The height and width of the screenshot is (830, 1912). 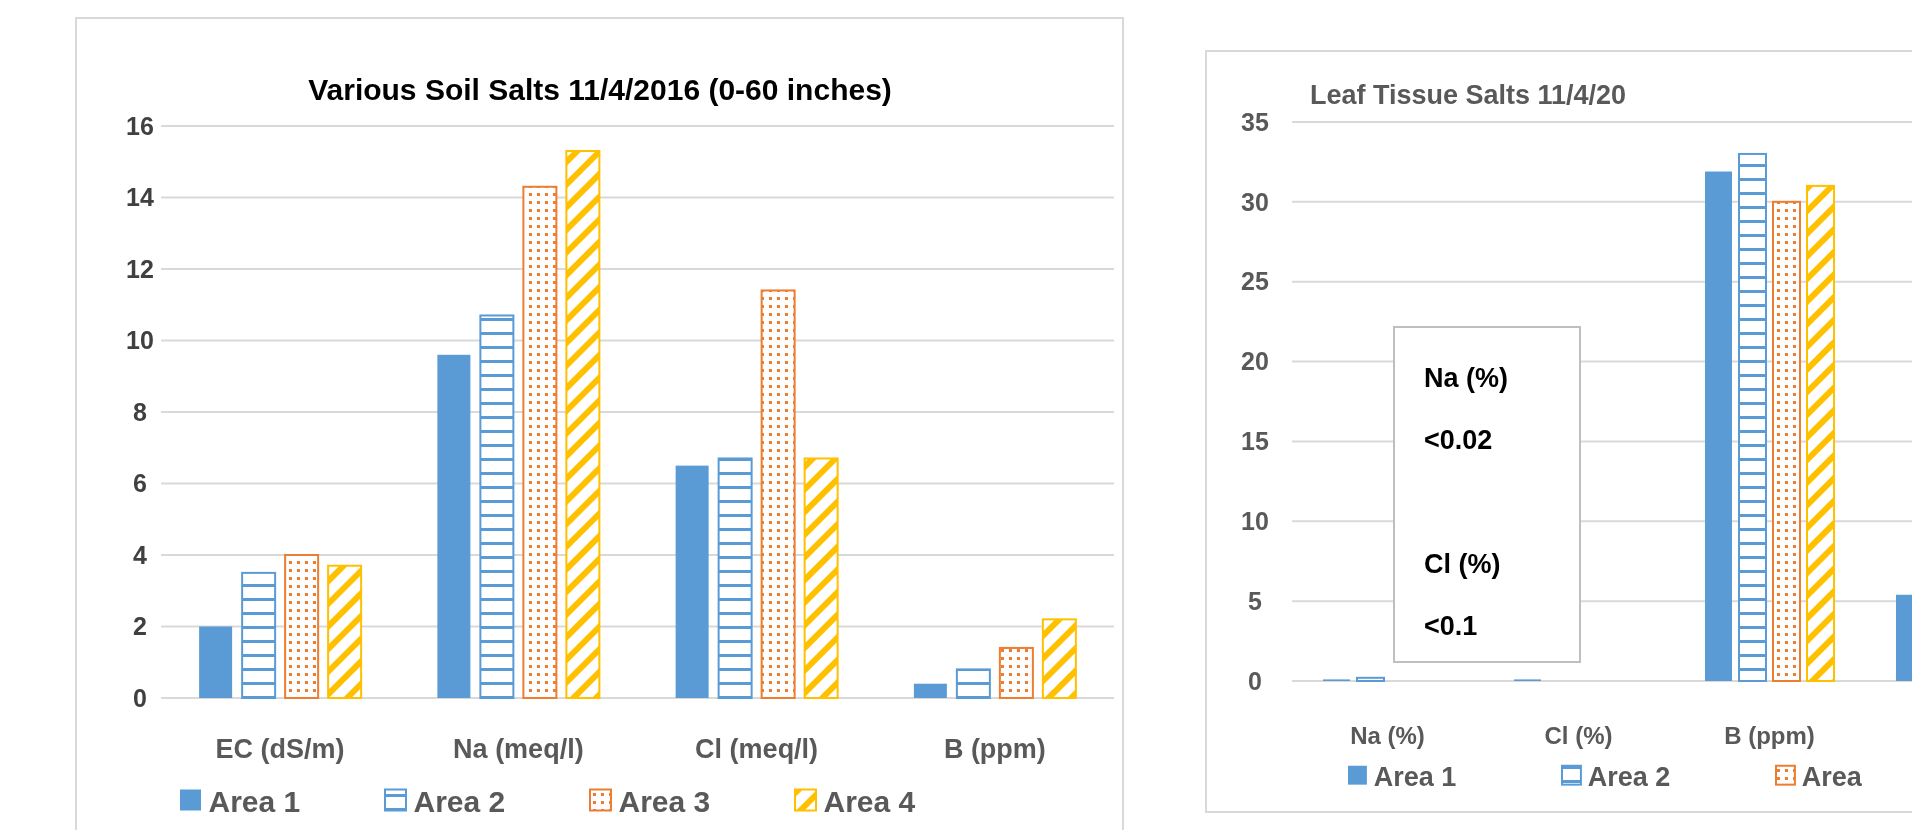 What do you see at coordinates (1255, 441) in the screenshot?
I see `y-tick-label: 15` at bounding box center [1255, 441].